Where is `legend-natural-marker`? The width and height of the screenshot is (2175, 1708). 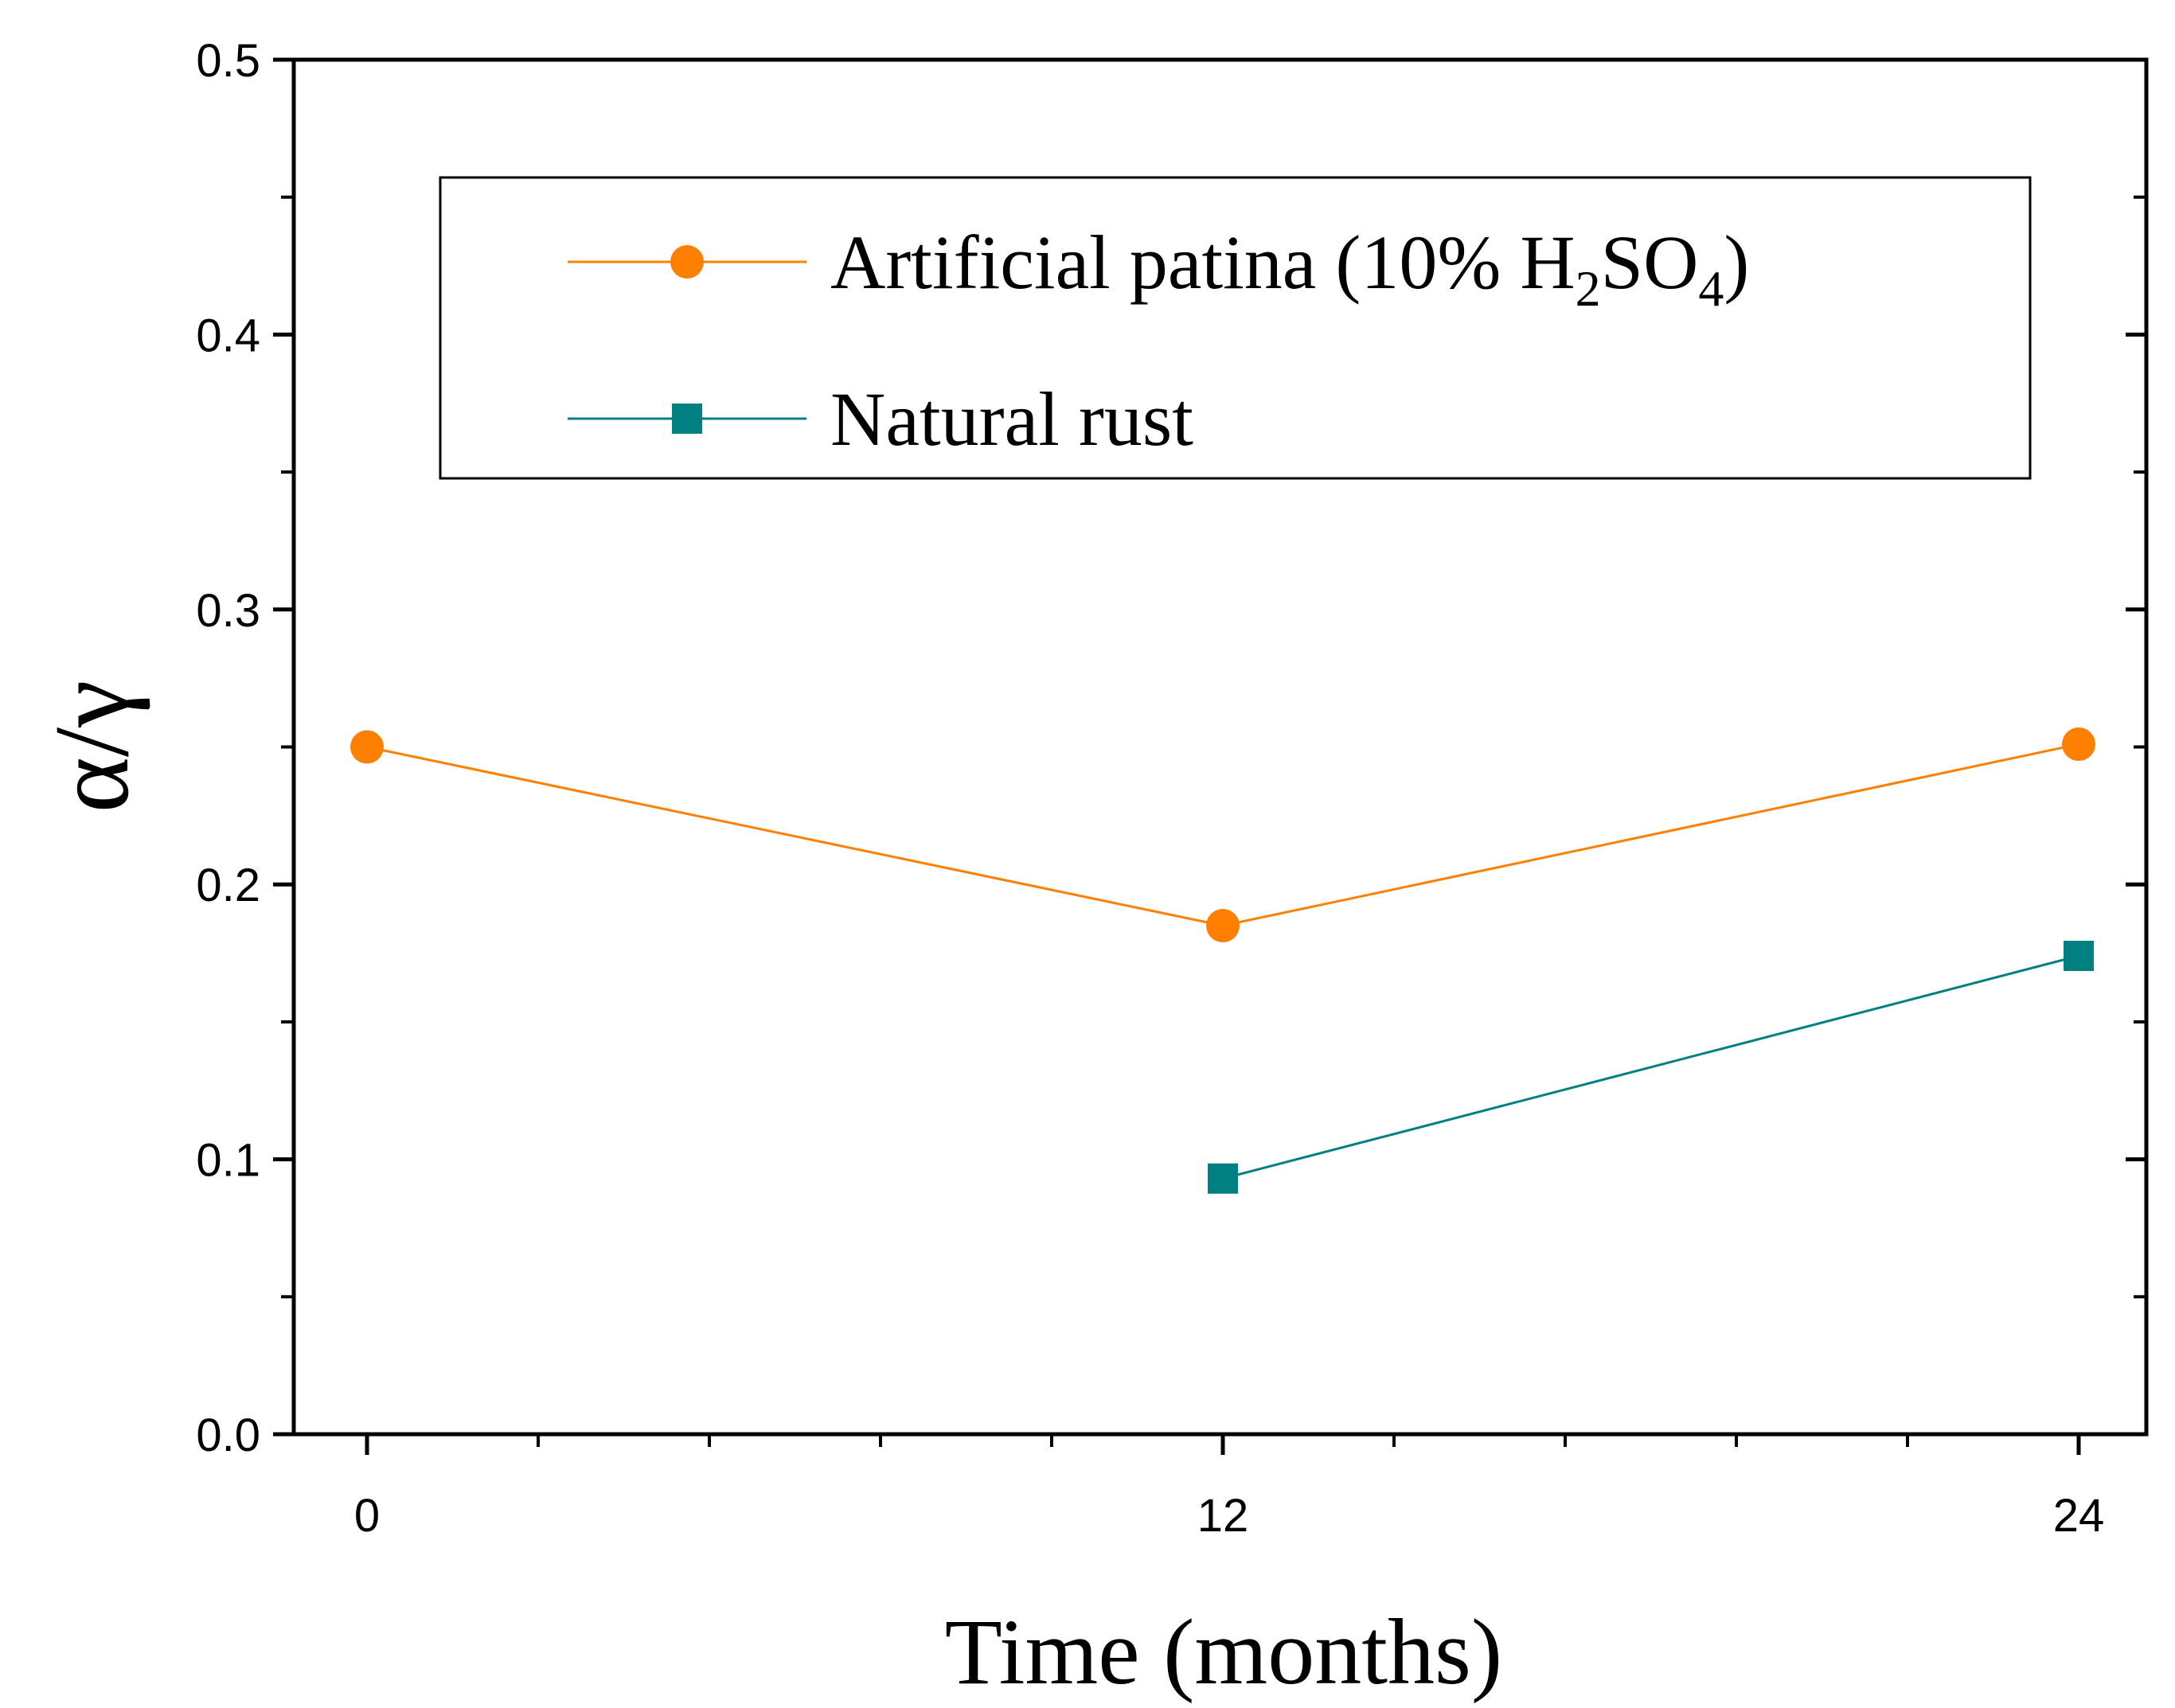 legend-natural-marker is located at coordinates (687, 419).